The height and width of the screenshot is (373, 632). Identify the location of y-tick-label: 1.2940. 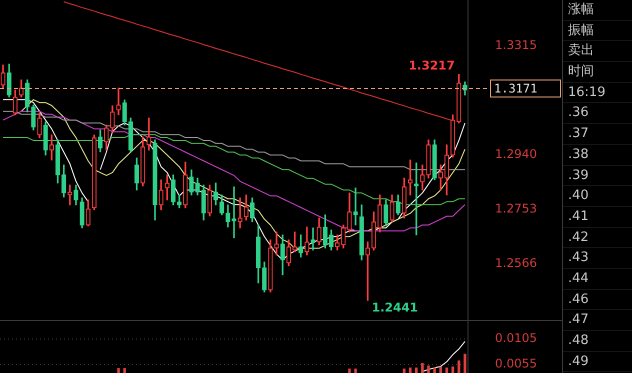
(516, 154).